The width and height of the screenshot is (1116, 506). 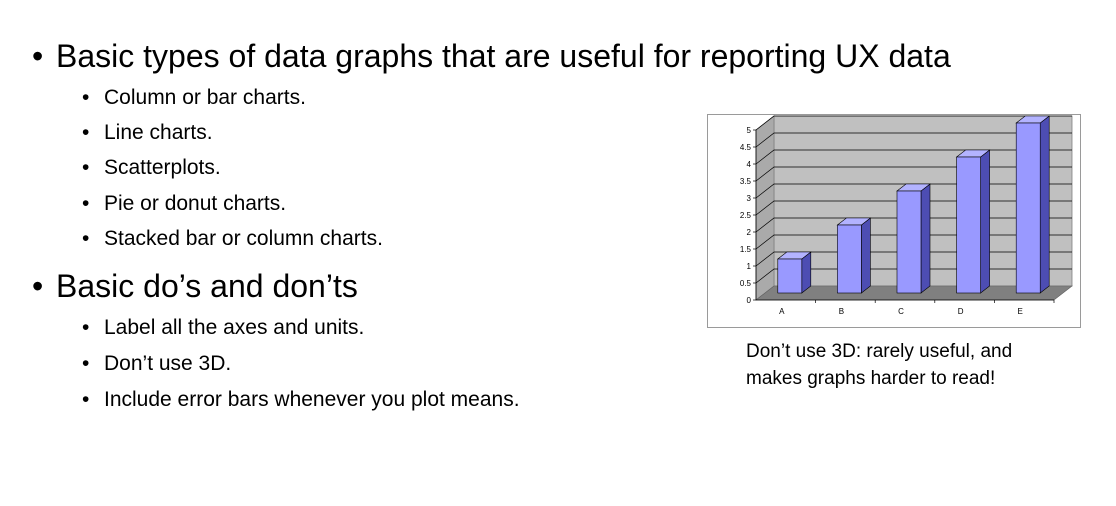 I want to click on 3d-column-chart: 0 0.5 1 1.5 2 2.5 3 3.5 4 4.5 5 A B C D E, so click(x=906, y=215).